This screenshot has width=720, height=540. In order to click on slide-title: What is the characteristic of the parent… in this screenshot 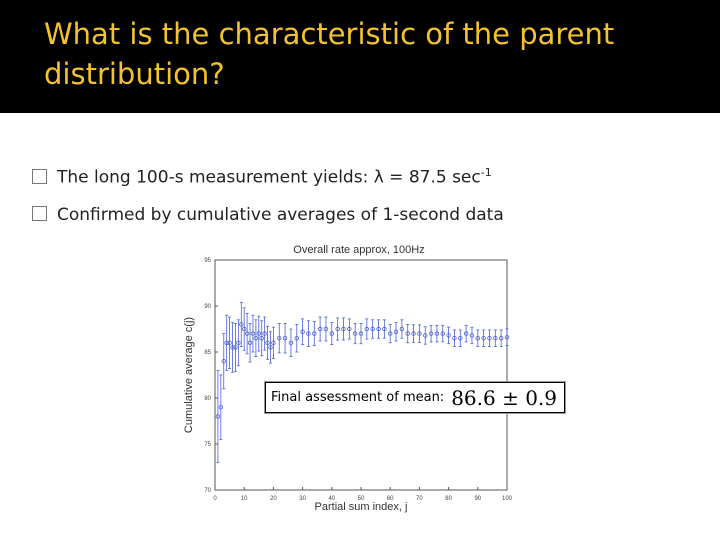, I will do `click(329, 54)`.